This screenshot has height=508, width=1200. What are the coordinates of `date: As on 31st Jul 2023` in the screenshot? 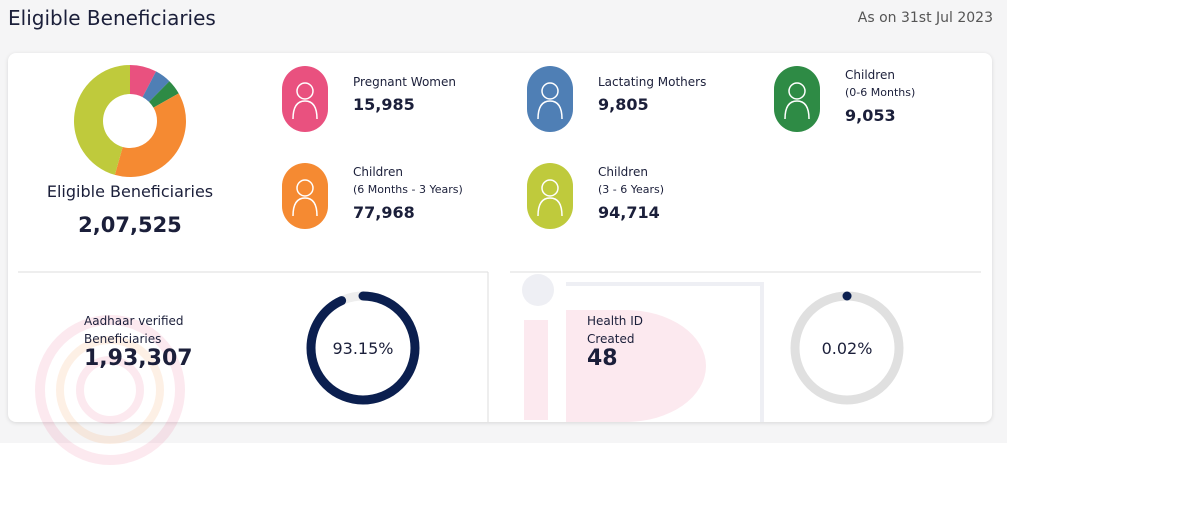 It's located at (925, 18).